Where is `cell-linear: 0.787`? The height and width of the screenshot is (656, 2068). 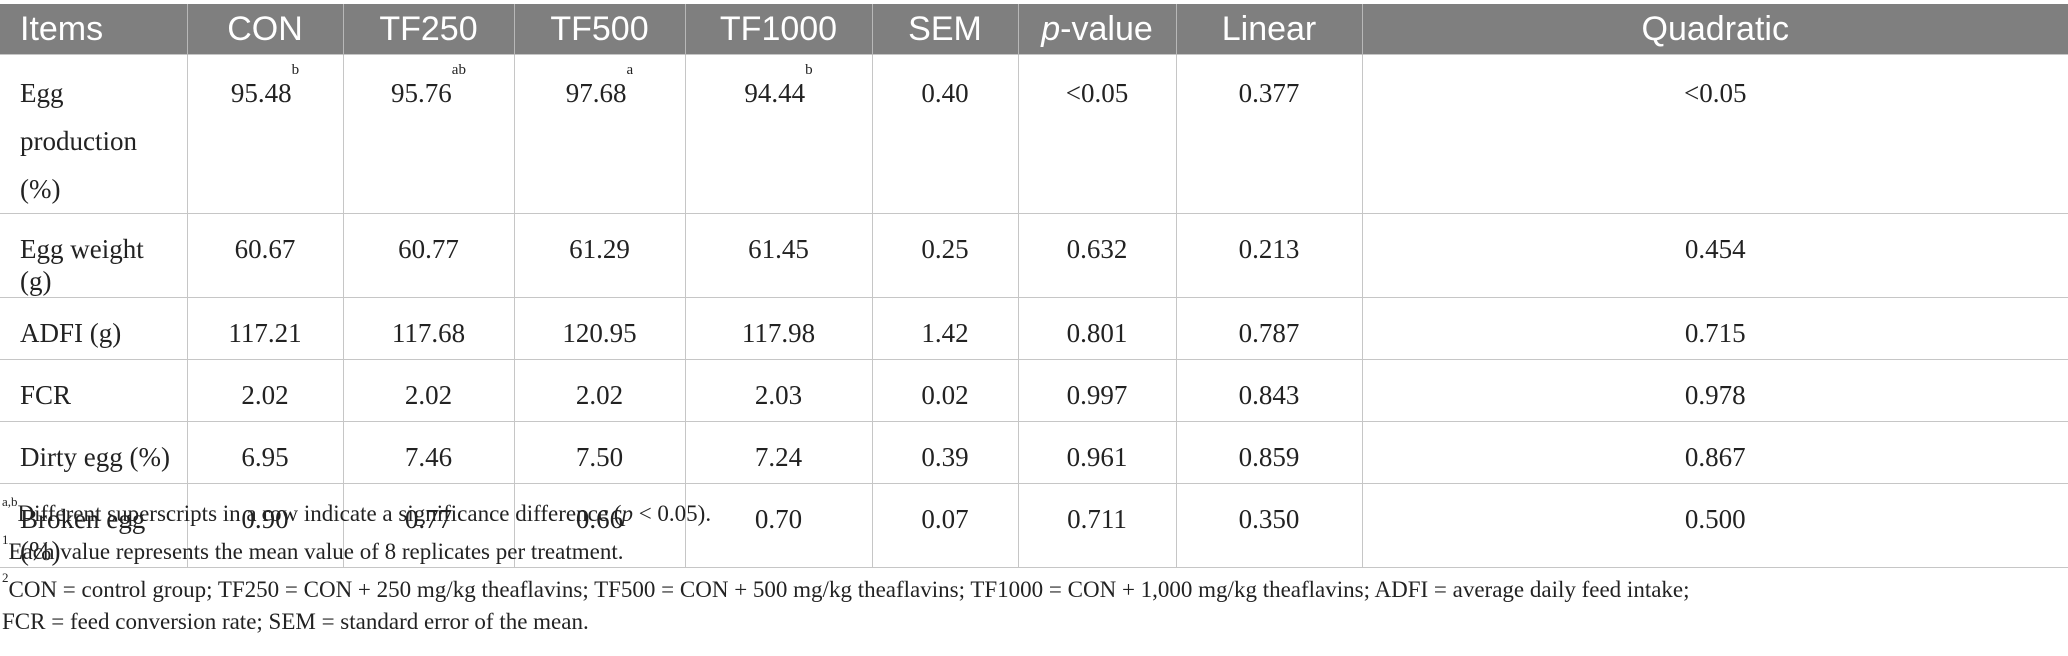
cell-linear: 0.787 is located at coordinates (1269, 328).